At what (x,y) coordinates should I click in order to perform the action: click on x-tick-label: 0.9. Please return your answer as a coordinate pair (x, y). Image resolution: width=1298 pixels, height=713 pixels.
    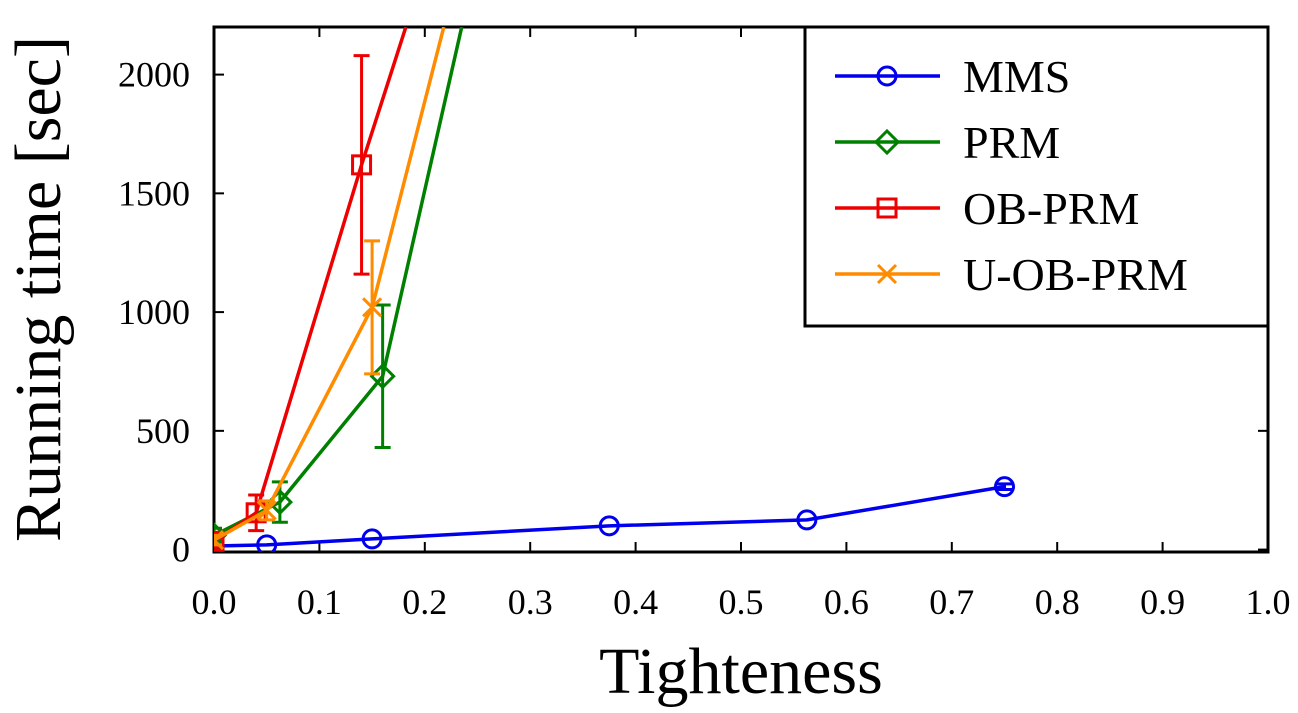
    Looking at the image, I should click on (1162, 602).